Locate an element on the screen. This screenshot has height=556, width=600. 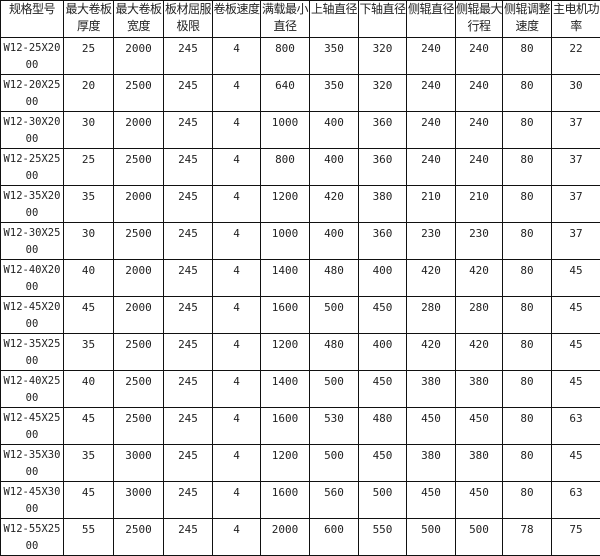
cell-text: 480 is located at coordinates (334, 269).